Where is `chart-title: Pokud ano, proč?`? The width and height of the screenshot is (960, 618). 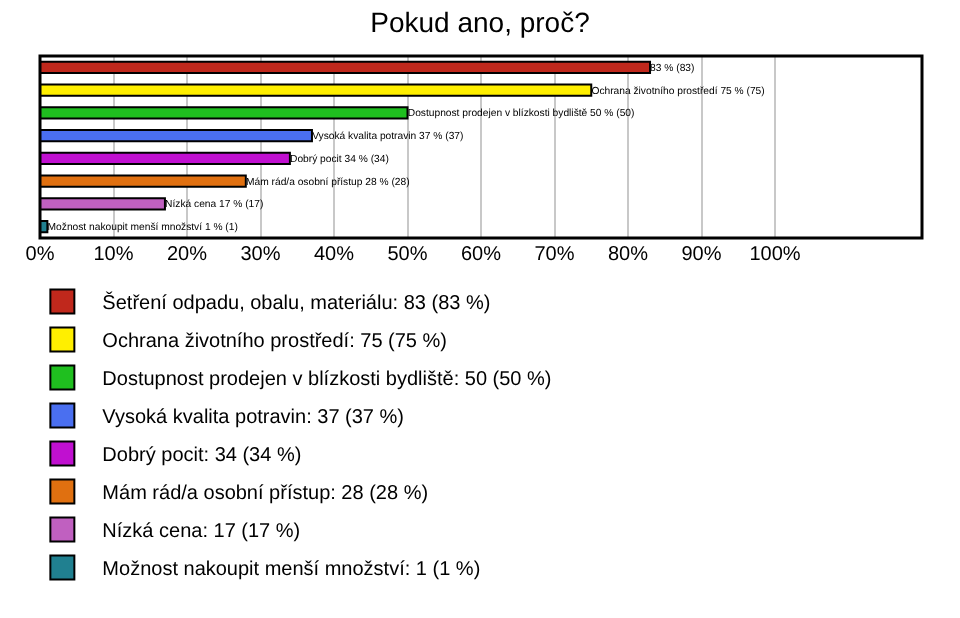 chart-title: Pokud ano, proč? is located at coordinates (480, 21).